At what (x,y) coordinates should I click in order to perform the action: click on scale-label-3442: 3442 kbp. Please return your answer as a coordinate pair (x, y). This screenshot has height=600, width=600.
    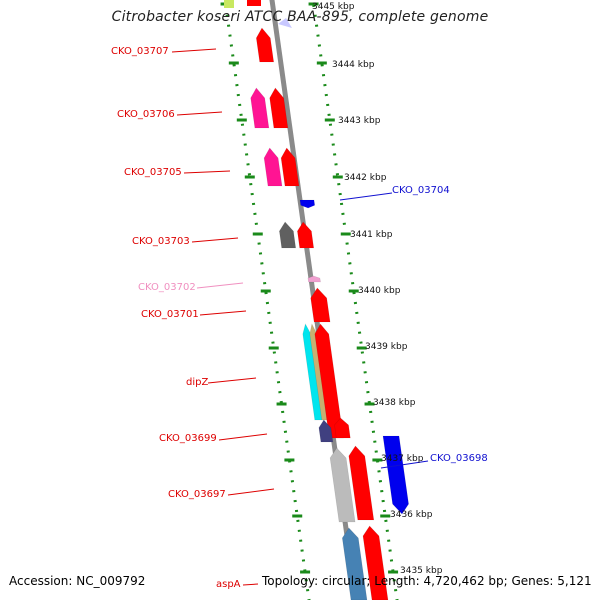
    Looking at the image, I should click on (365, 178).